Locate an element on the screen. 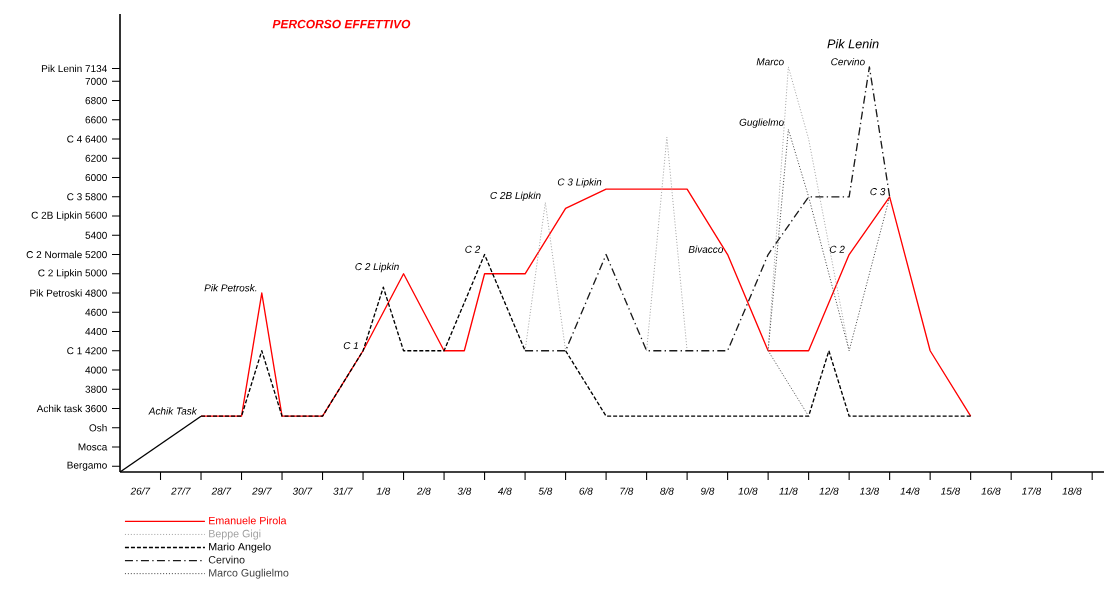  x-tick-label: 27/7 is located at coordinates (180, 491).